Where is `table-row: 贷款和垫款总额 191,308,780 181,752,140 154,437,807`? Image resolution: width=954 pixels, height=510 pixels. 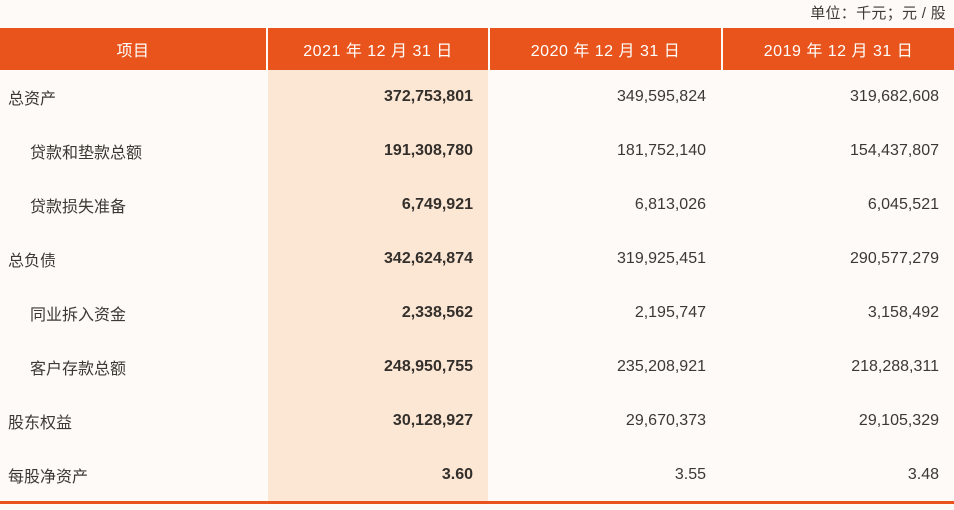
table-row: 贷款和垫款总额 191,308,780 181,752,140 154,437,807 is located at coordinates (477, 151).